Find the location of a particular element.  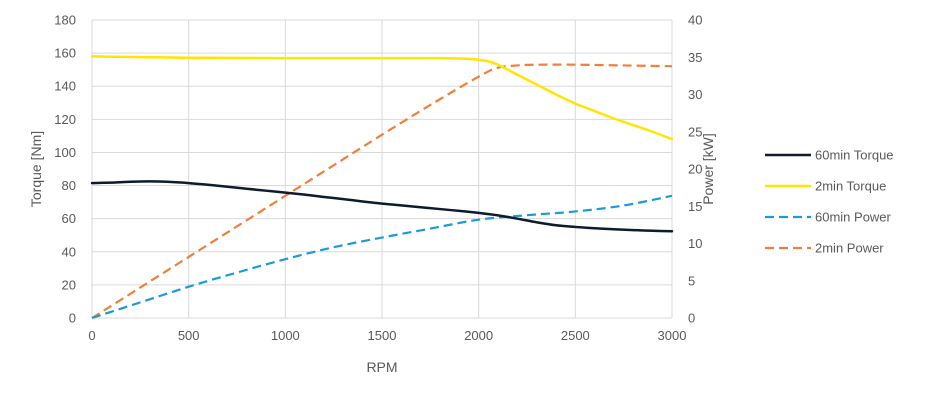

x-tick-label: 1500 is located at coordinates (382, 335).